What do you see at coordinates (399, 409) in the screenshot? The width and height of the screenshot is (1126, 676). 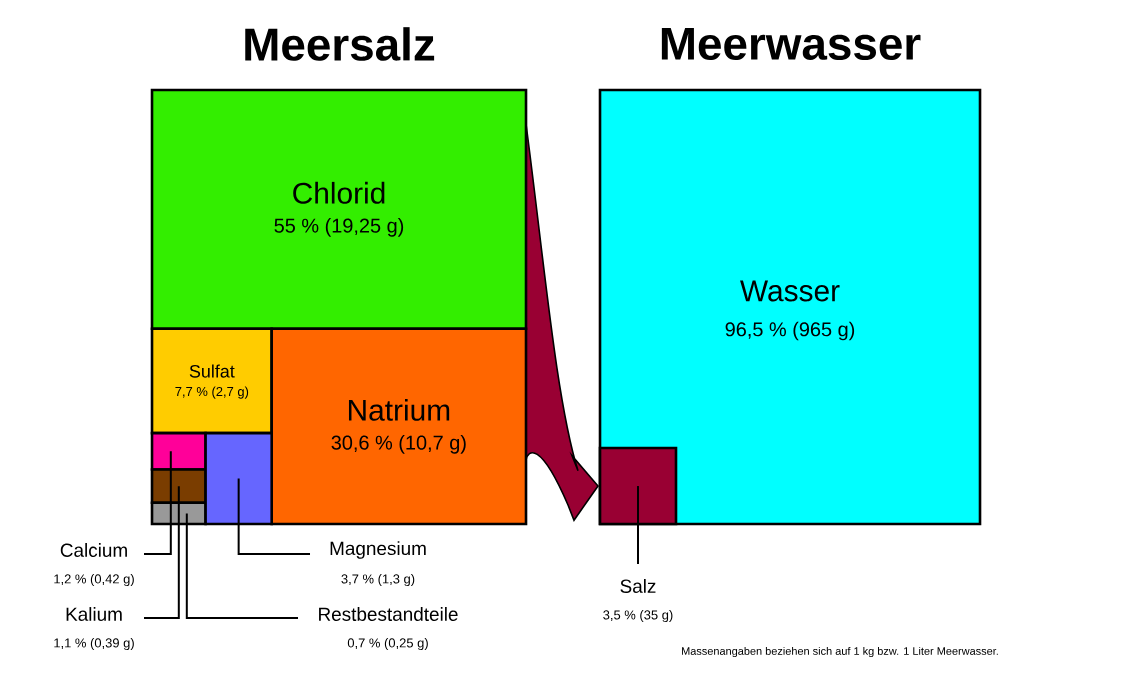 I see `category-label: Natrium` at bounding box center [399, 409].